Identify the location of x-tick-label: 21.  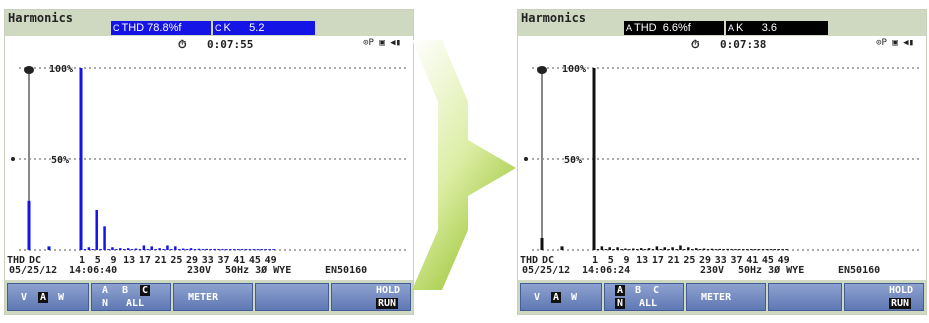
(674, 259).